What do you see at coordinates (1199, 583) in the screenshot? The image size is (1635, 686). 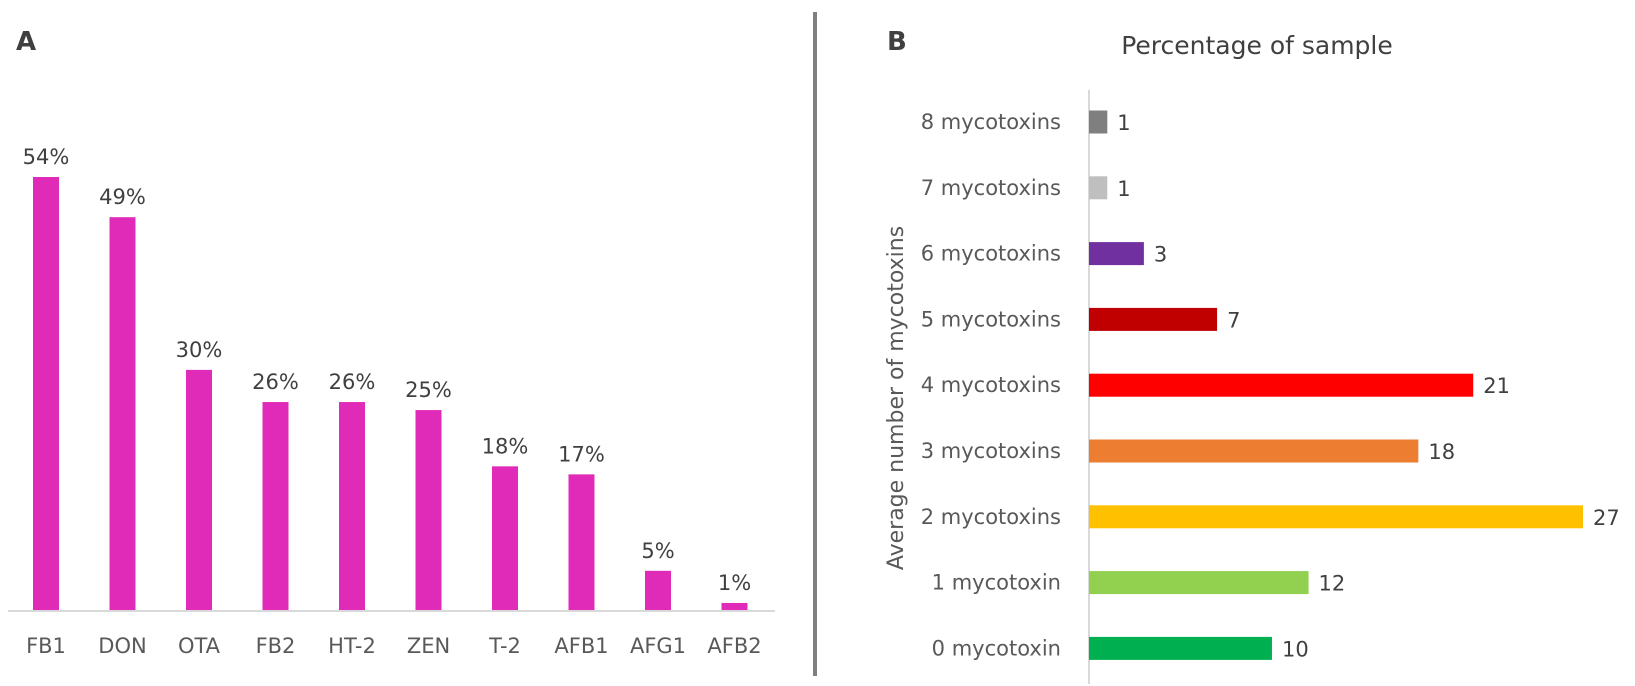 I see `bar-1-mycotoxin` at bounding box center [1199, 583].